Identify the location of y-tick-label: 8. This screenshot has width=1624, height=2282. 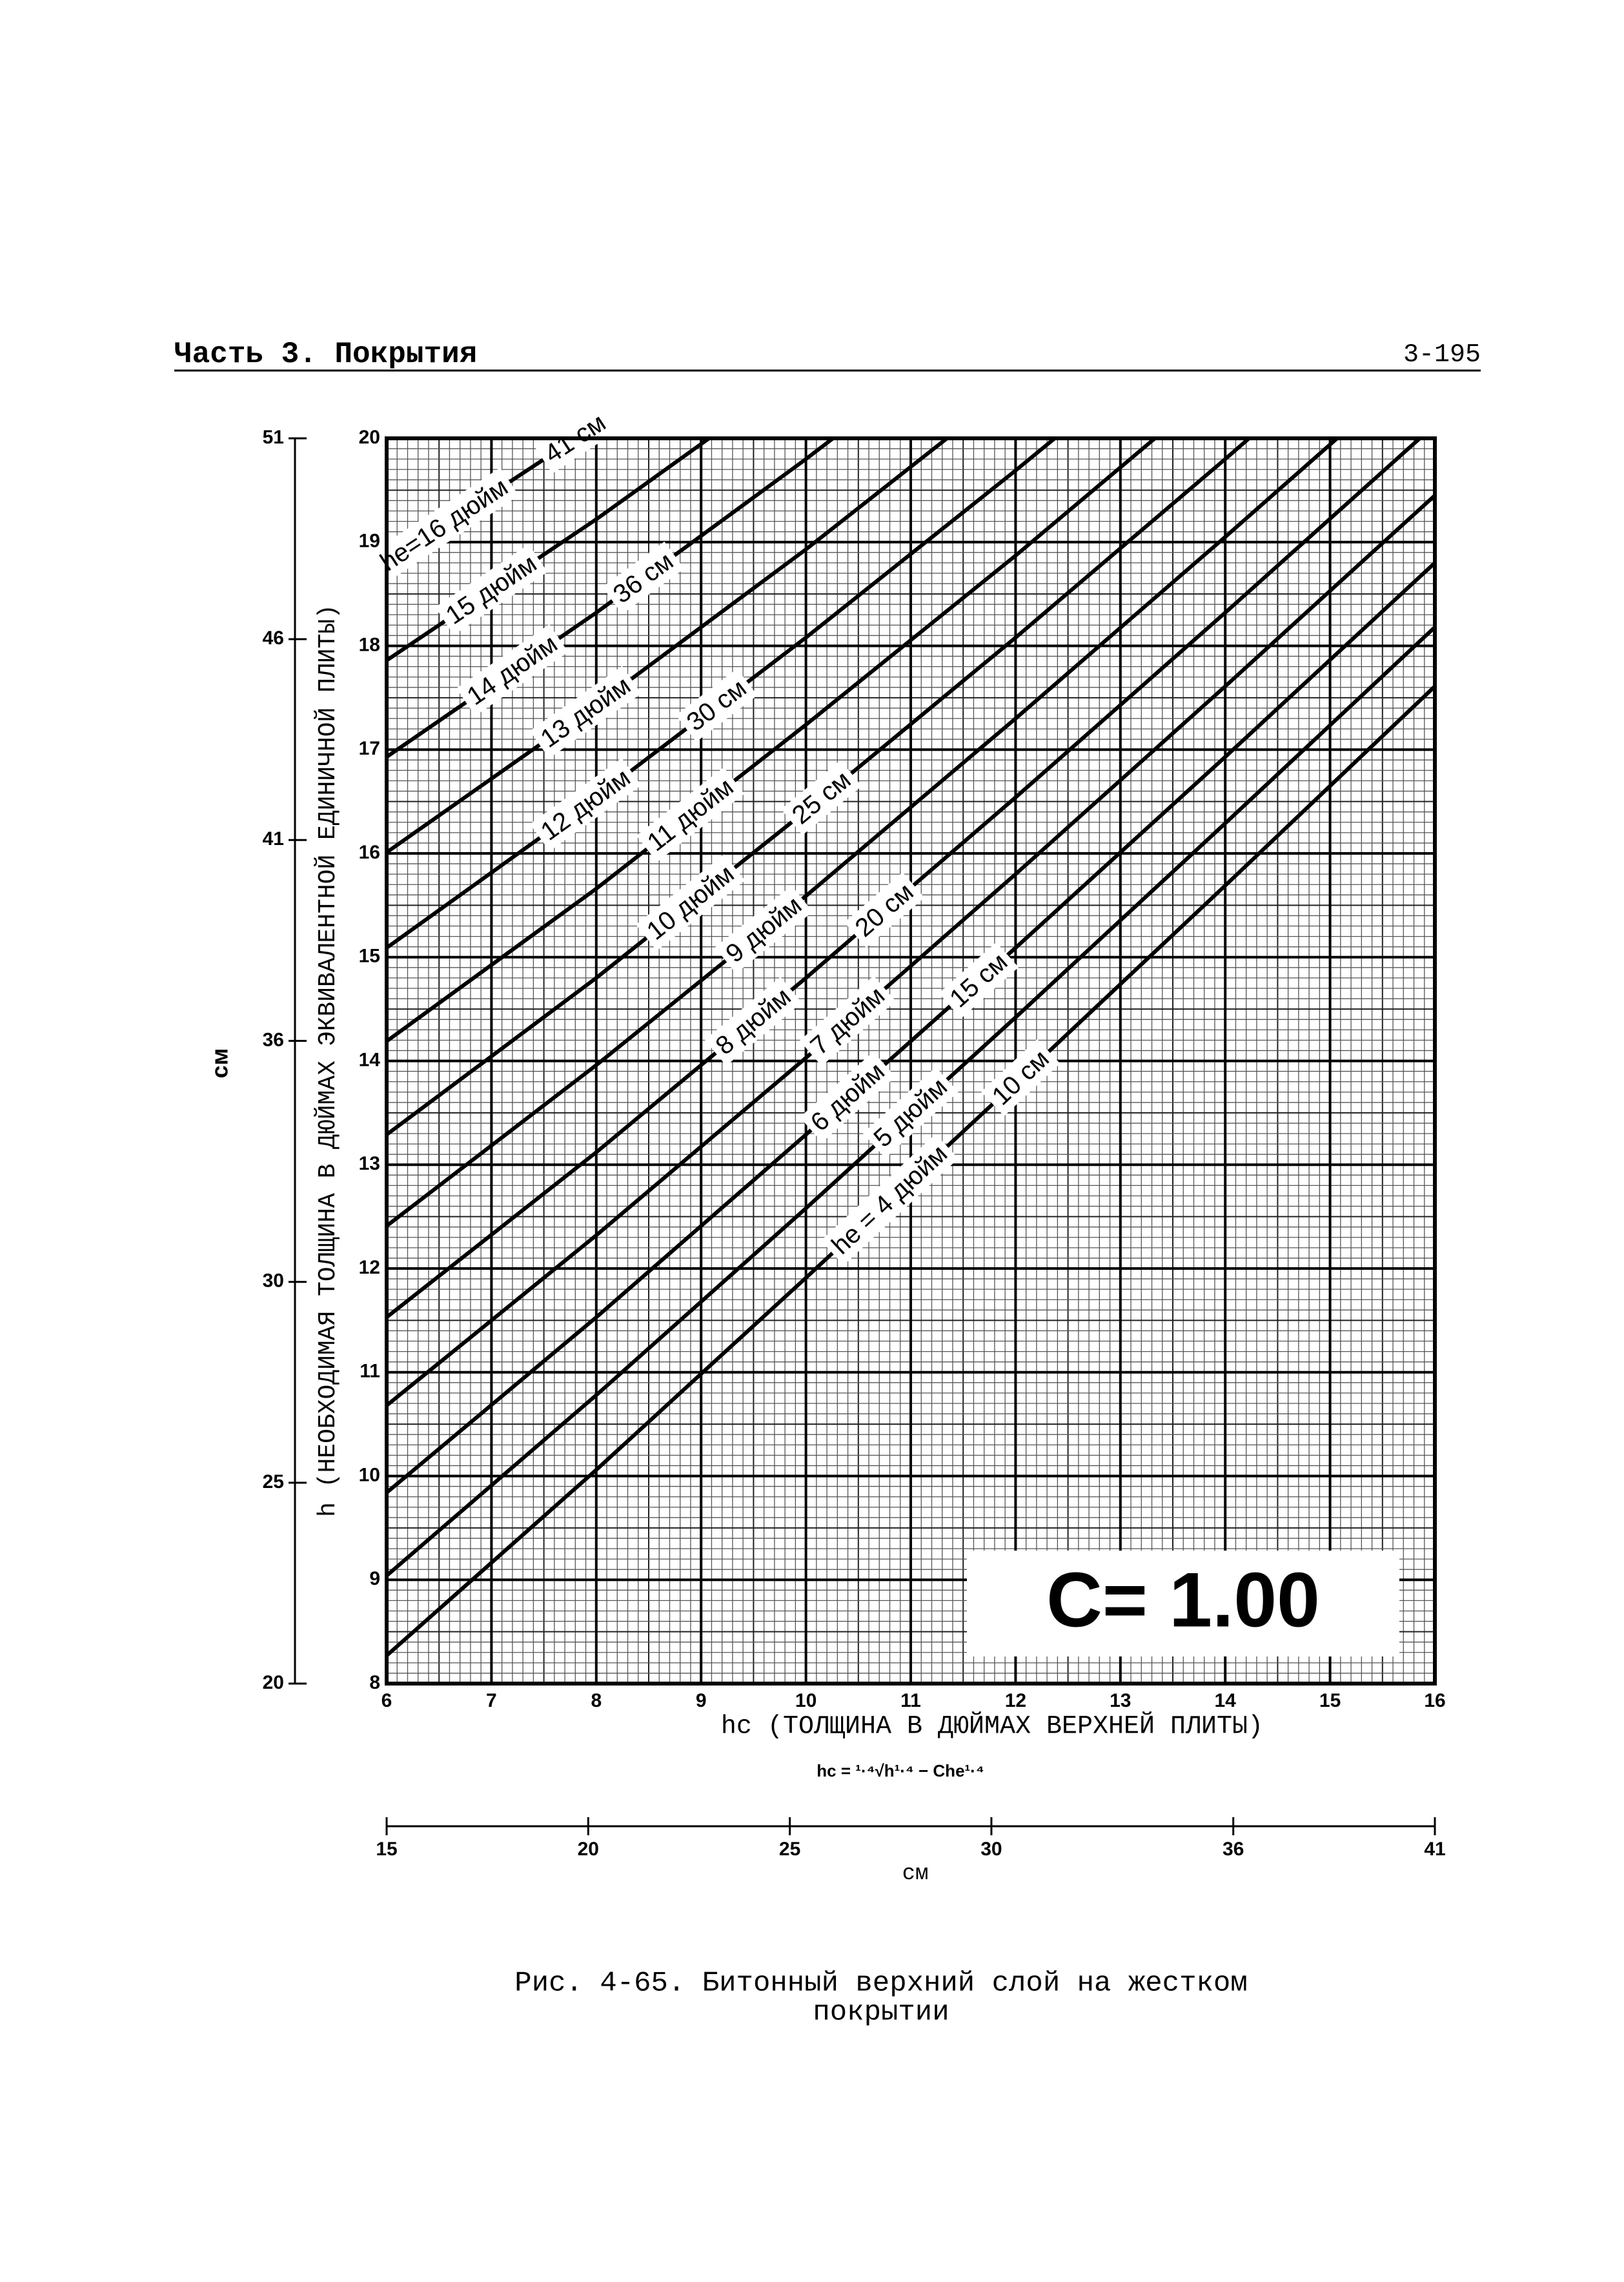
(374, 1682).